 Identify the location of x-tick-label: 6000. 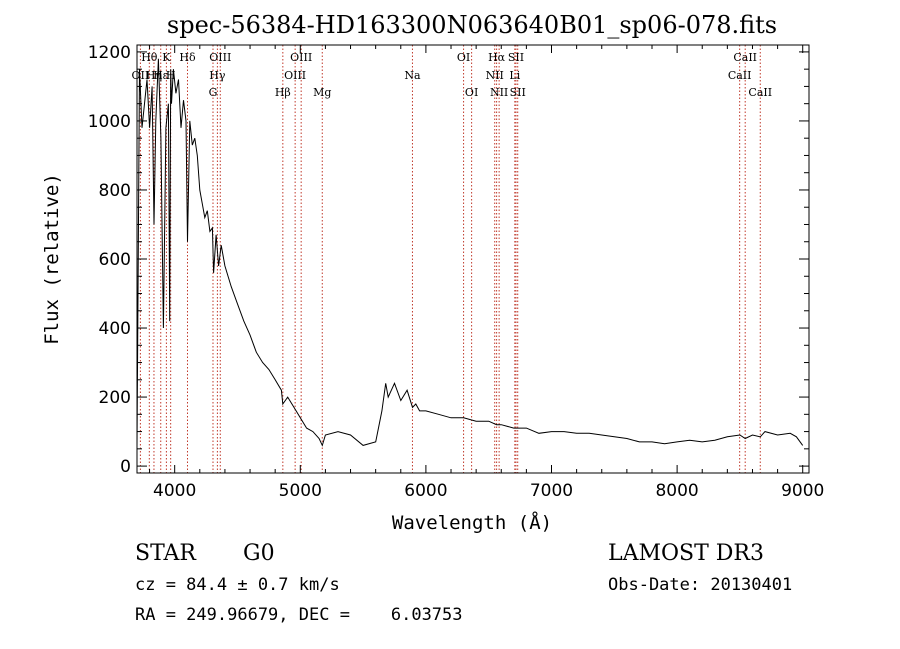
(425, 491).